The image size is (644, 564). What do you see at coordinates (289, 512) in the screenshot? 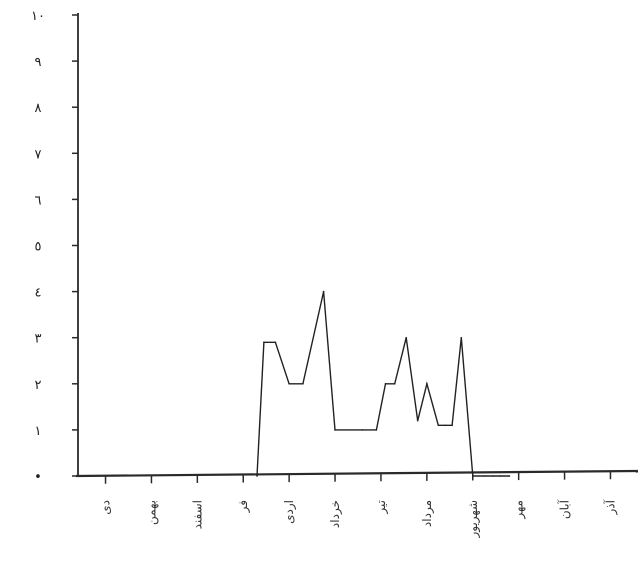
I see `x-tick-label-5: اردی` at bounding box center [289, 512].